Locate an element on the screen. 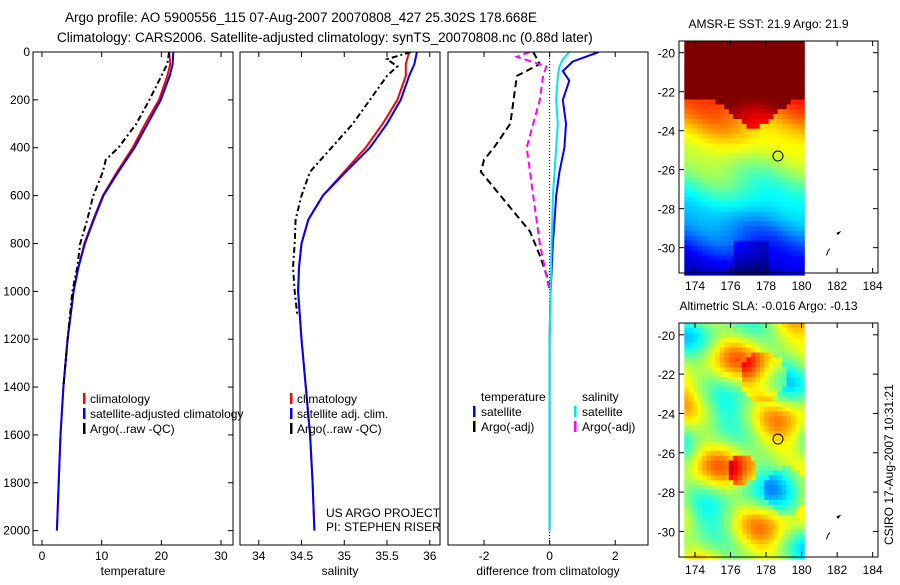 The height and width of the screenshot is (585, 900). x-tick-label: 20 is located at coordinates (162, 556).